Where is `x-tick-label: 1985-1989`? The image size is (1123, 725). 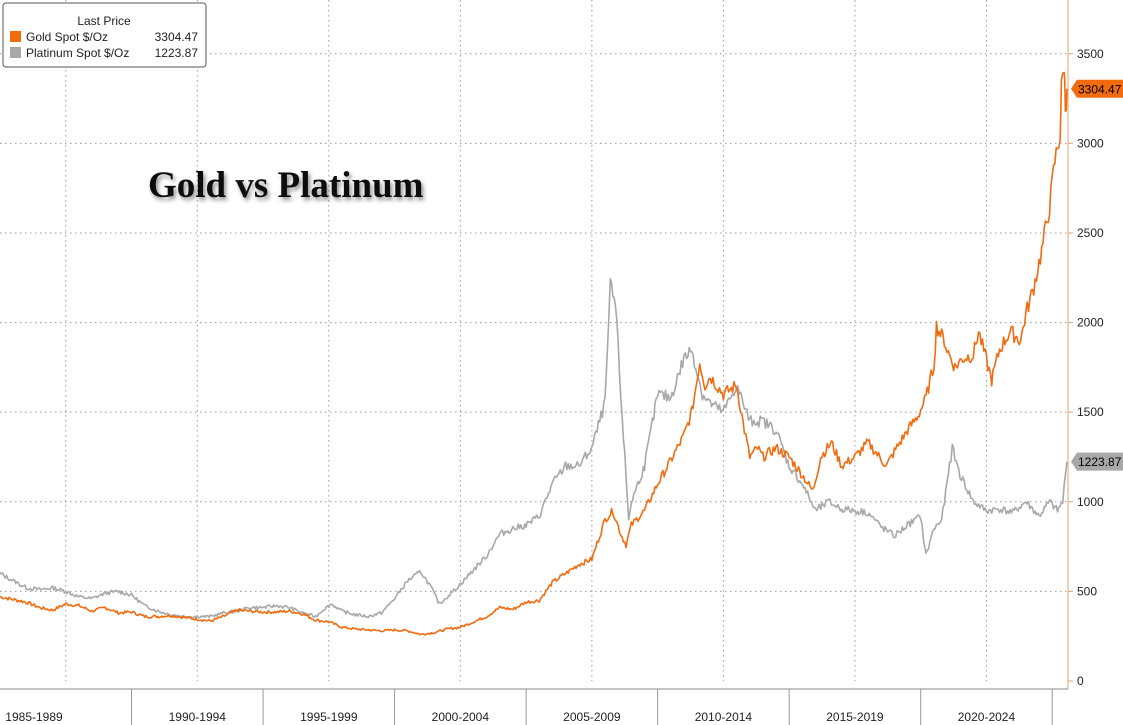
x-tick-label: 1985-1989 is located at coordinates (34, 717).